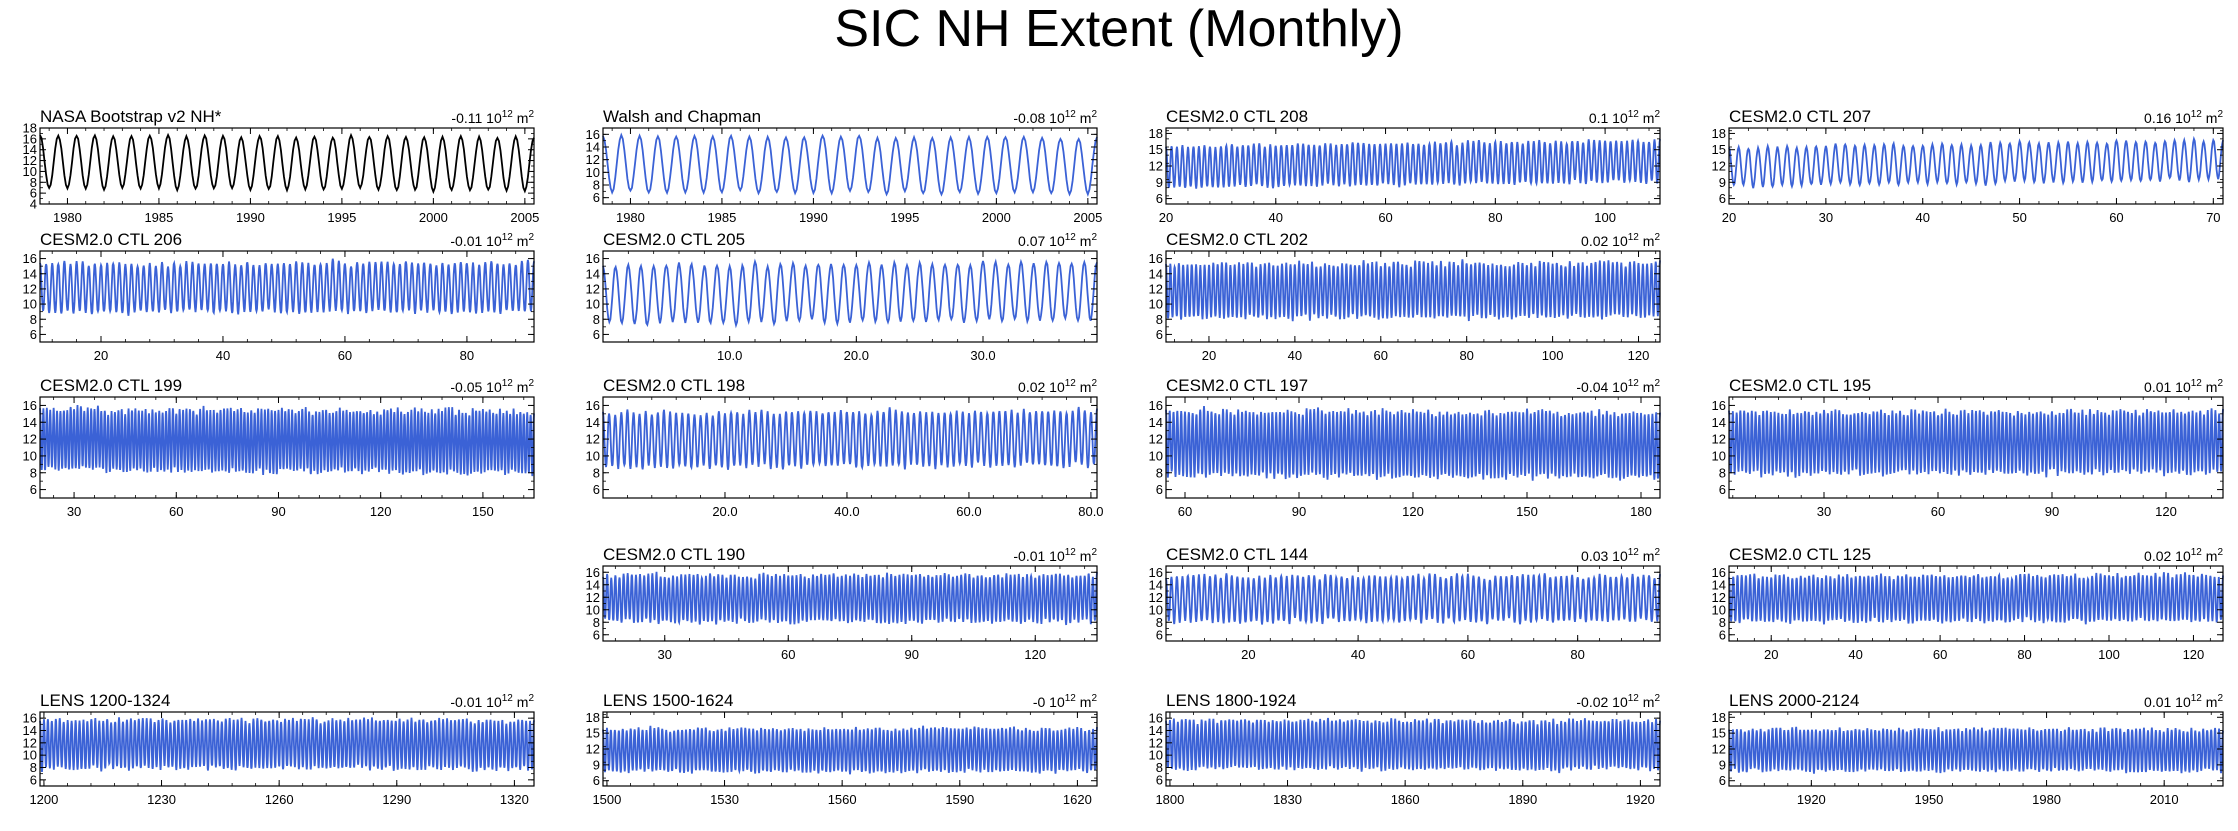 This screenshot has height=831, width=2238. I want to click on panel-title: Walsh and Chapman, so click(682, 116).